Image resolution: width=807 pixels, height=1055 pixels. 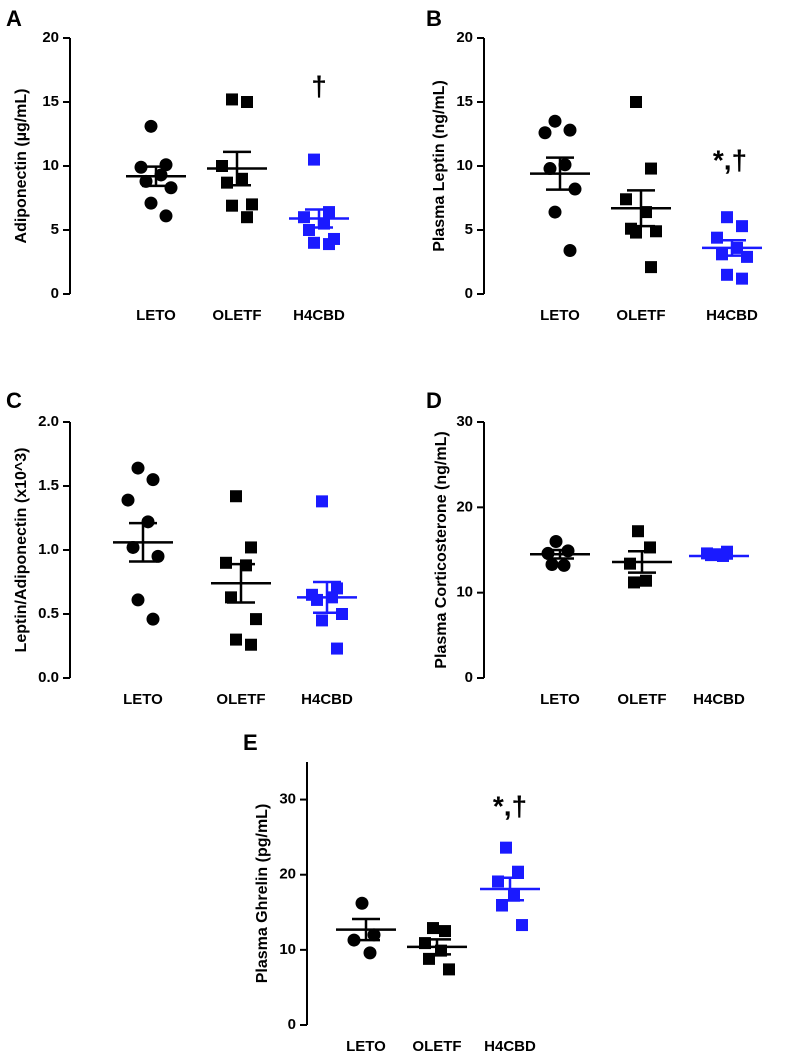 I want to click on panel-label: E, so click(x=250, y=742).